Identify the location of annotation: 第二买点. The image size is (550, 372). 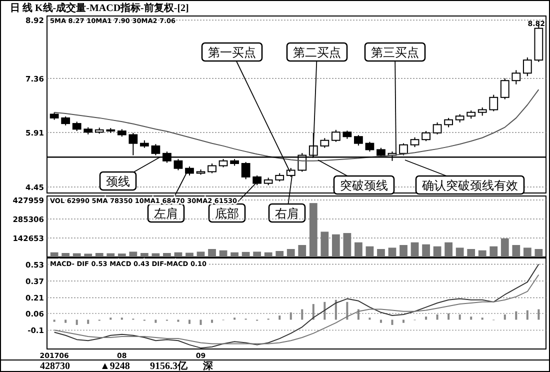
(317, 53).